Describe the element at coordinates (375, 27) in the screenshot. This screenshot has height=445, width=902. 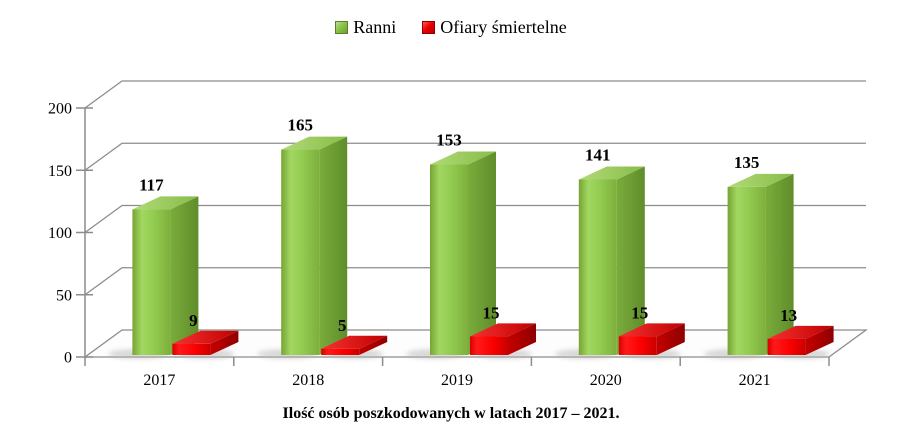
I see `legend-label-ranni: Ranni` at that location.